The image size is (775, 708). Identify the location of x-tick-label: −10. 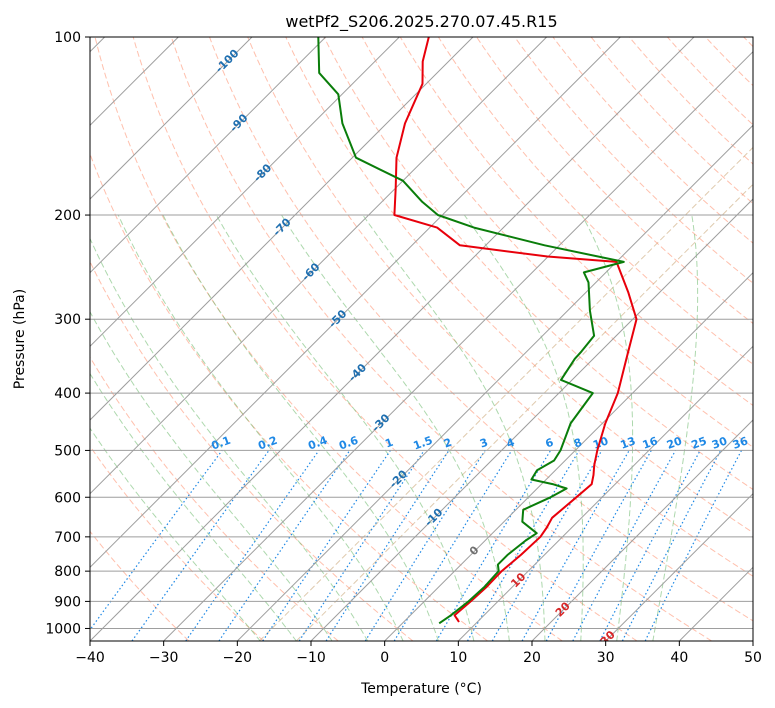
(311, 658).